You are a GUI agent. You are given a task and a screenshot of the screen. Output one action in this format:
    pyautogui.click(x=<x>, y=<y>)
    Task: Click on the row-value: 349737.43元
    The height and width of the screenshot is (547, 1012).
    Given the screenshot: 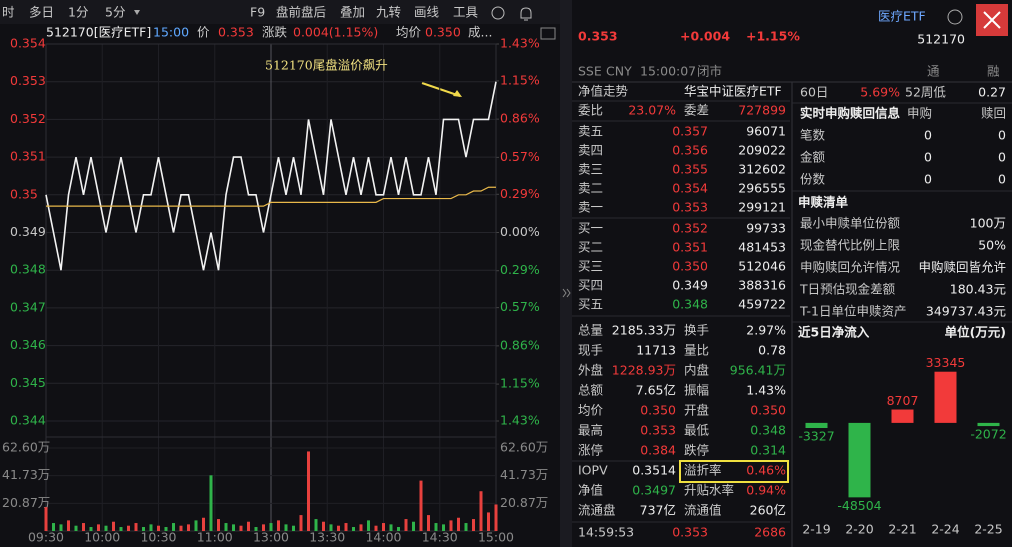 What is the action you would take?
    pyautogui.click(x=966, y=311)
    